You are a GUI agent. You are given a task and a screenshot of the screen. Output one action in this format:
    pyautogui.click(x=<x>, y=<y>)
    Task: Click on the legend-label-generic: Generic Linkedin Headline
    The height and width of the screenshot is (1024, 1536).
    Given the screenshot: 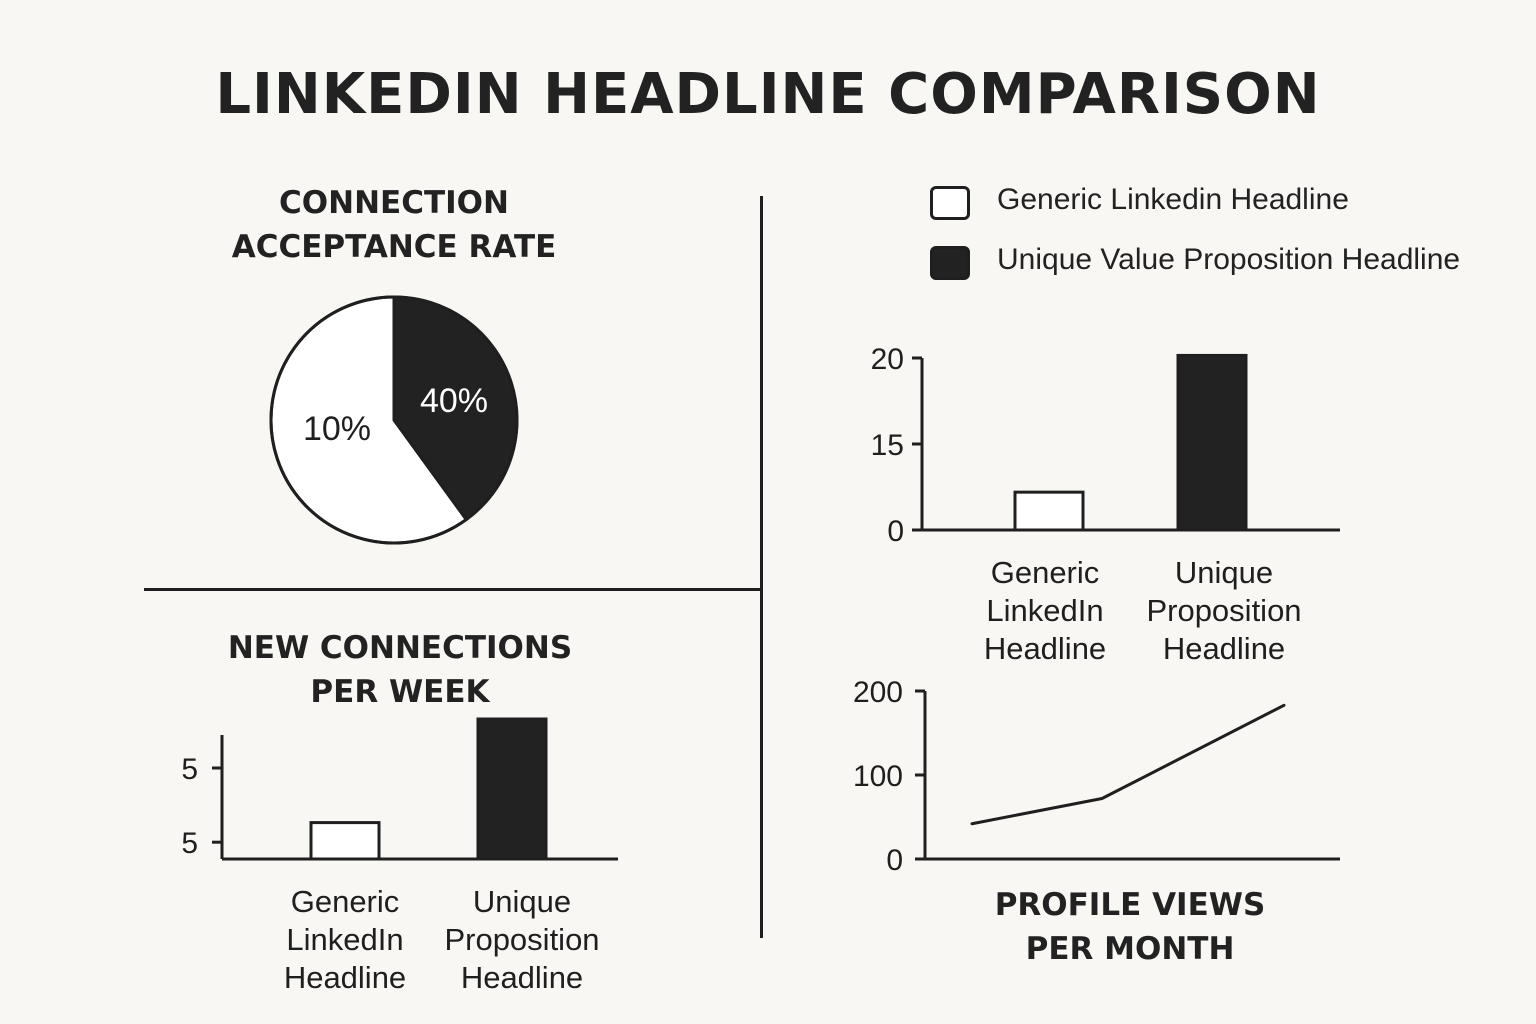 What is the action you would take?
    pyautogui.click(x=1173, y=199)
    